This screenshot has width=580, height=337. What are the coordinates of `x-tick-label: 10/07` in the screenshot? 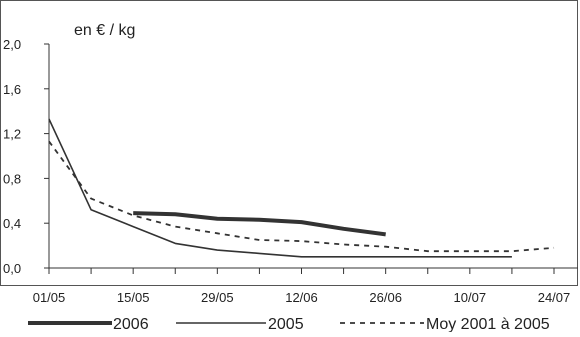 It's located at (470, 297).